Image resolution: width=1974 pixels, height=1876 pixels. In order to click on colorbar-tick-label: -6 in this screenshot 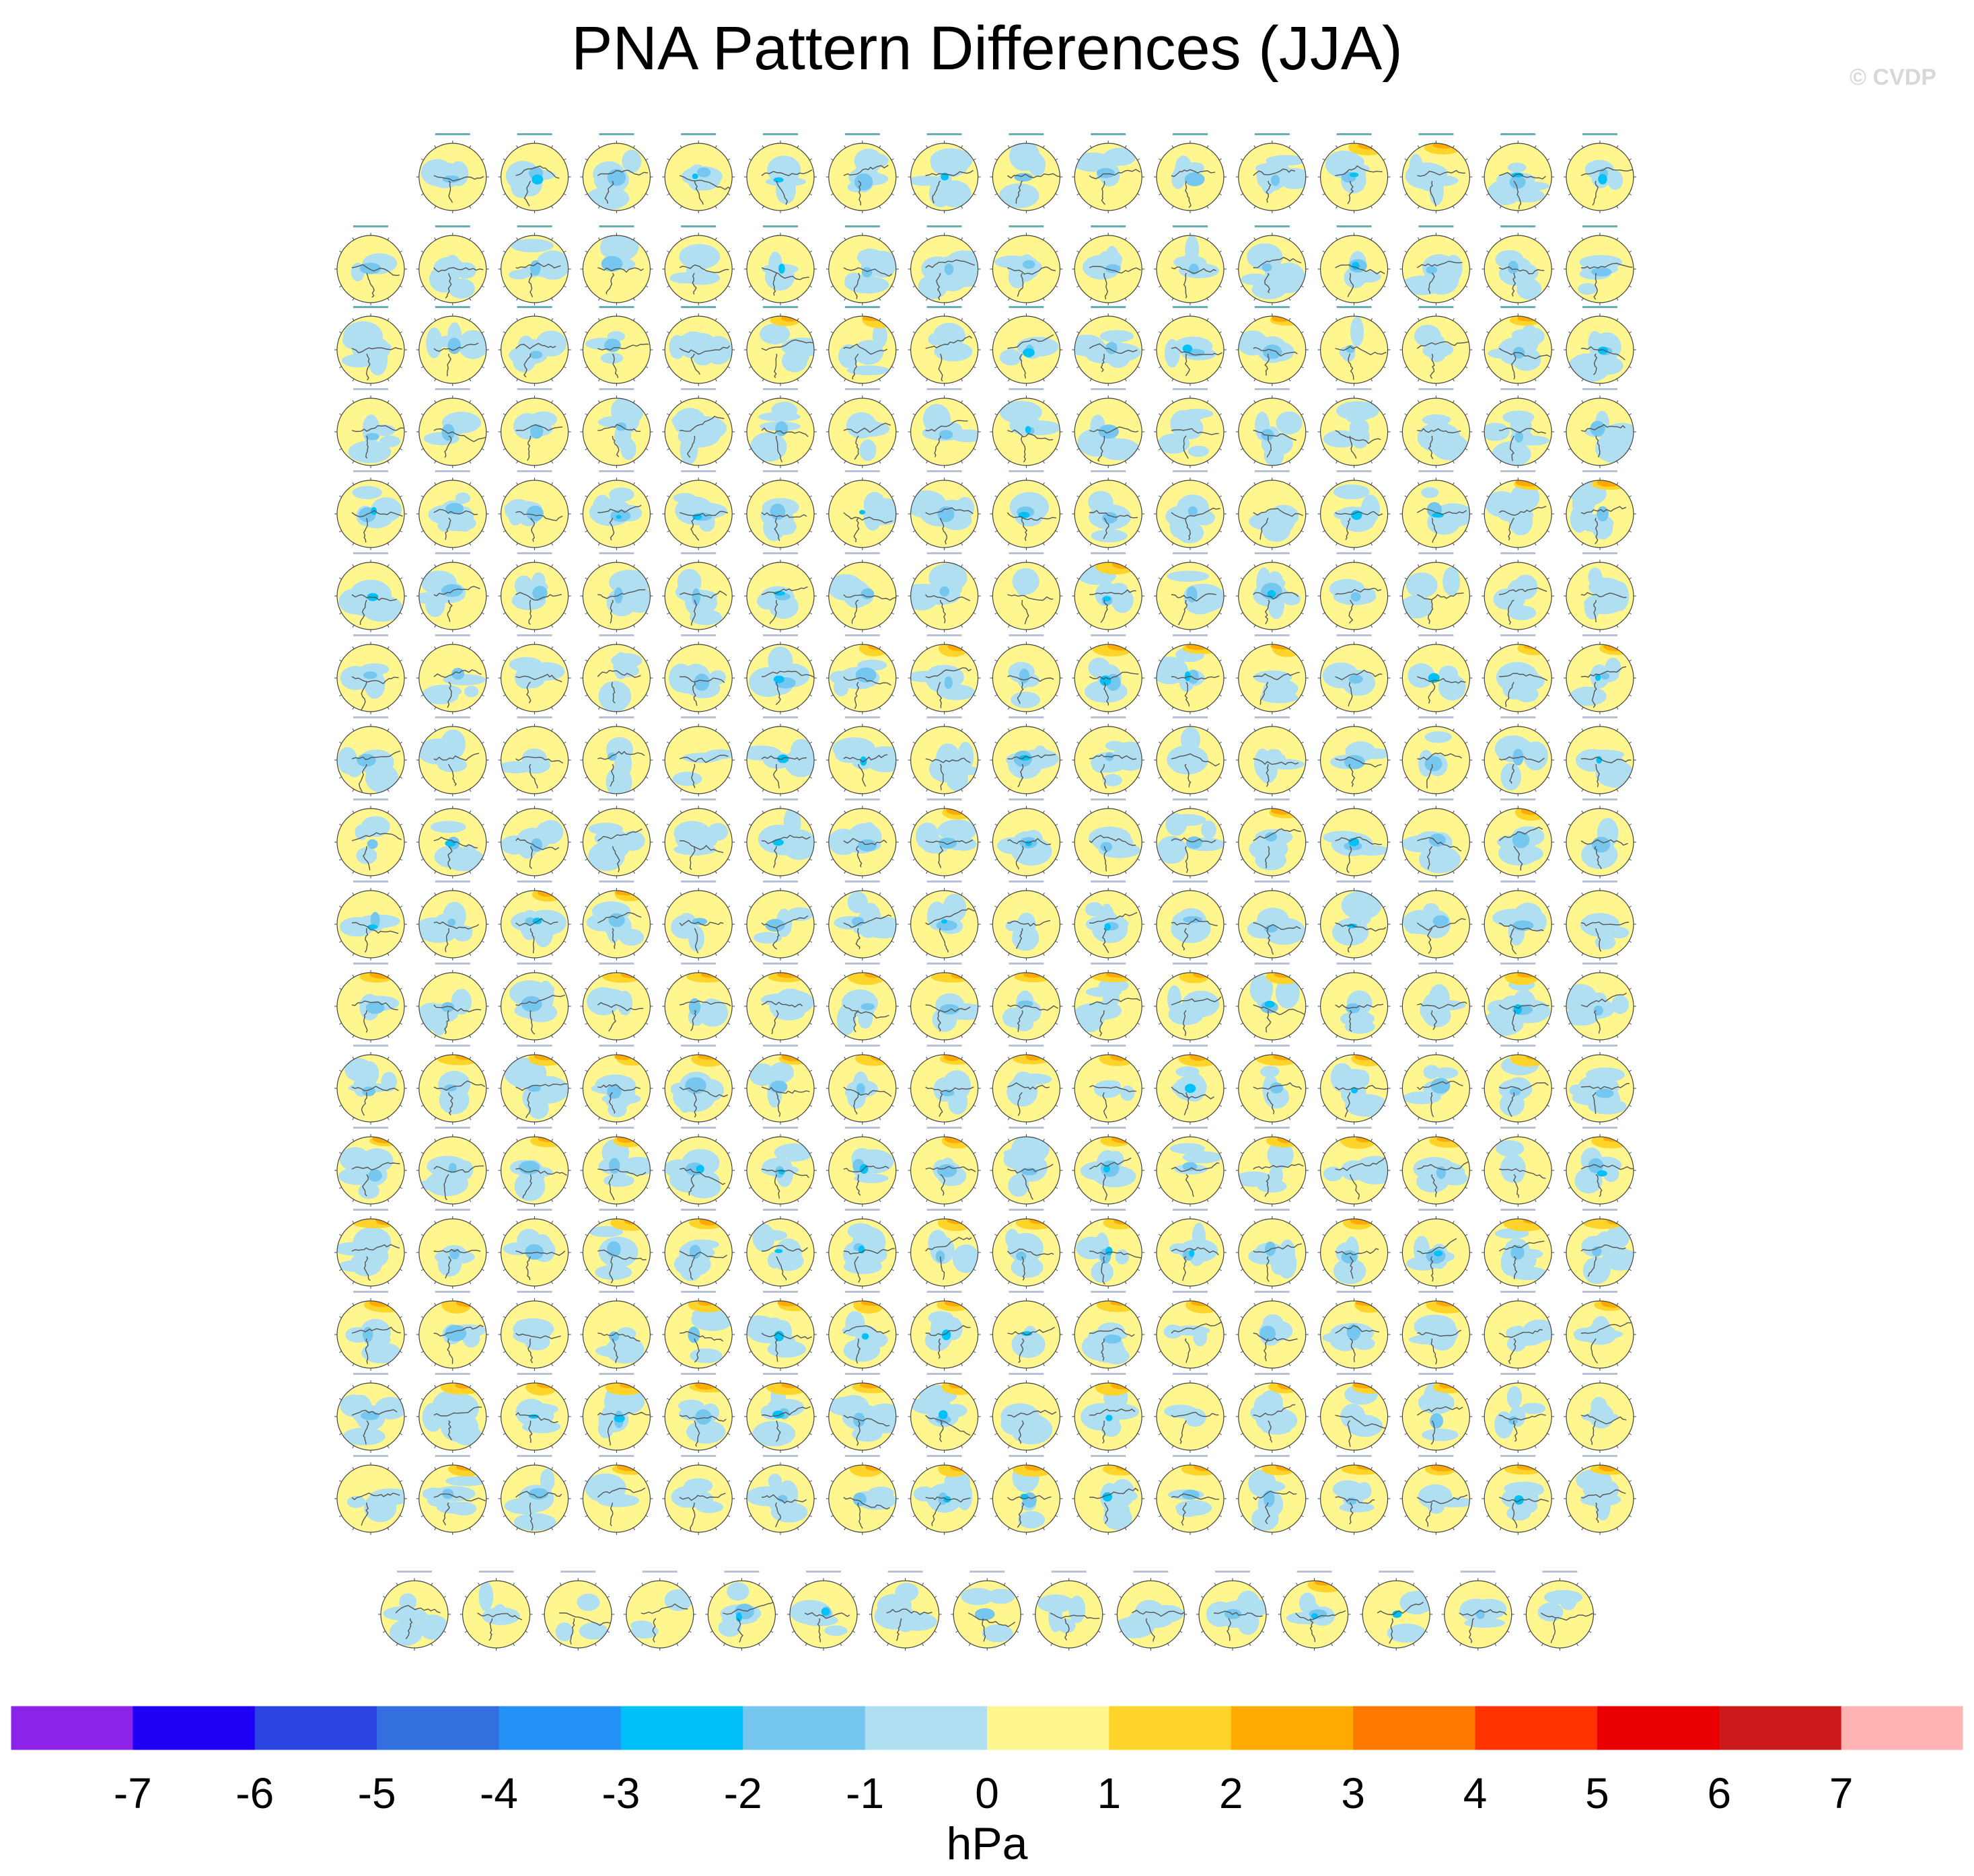, I will do `click(255, 1793)`.